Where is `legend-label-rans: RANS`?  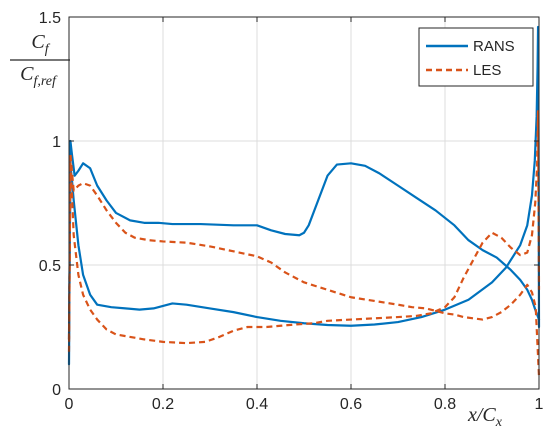 legend-label-rans: RANS is located at coordinates (494, 46).